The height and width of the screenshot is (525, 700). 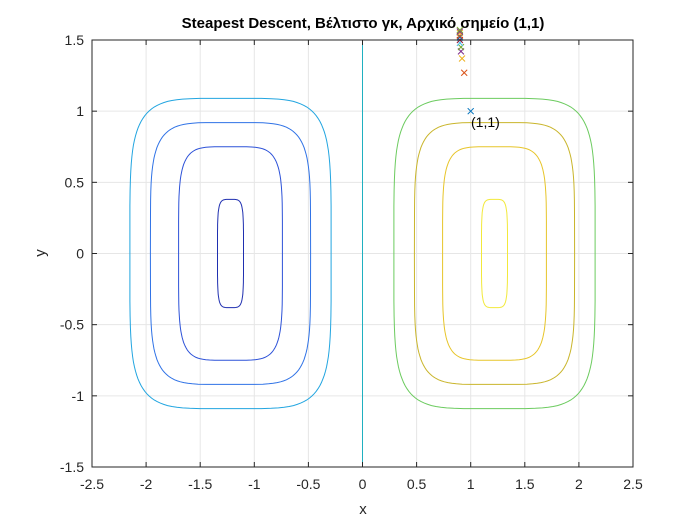 What do you see at coordinates (92, 484) in the screenshot?
I see `x-tick-label: -2.5` at bounding box center [92, 484].